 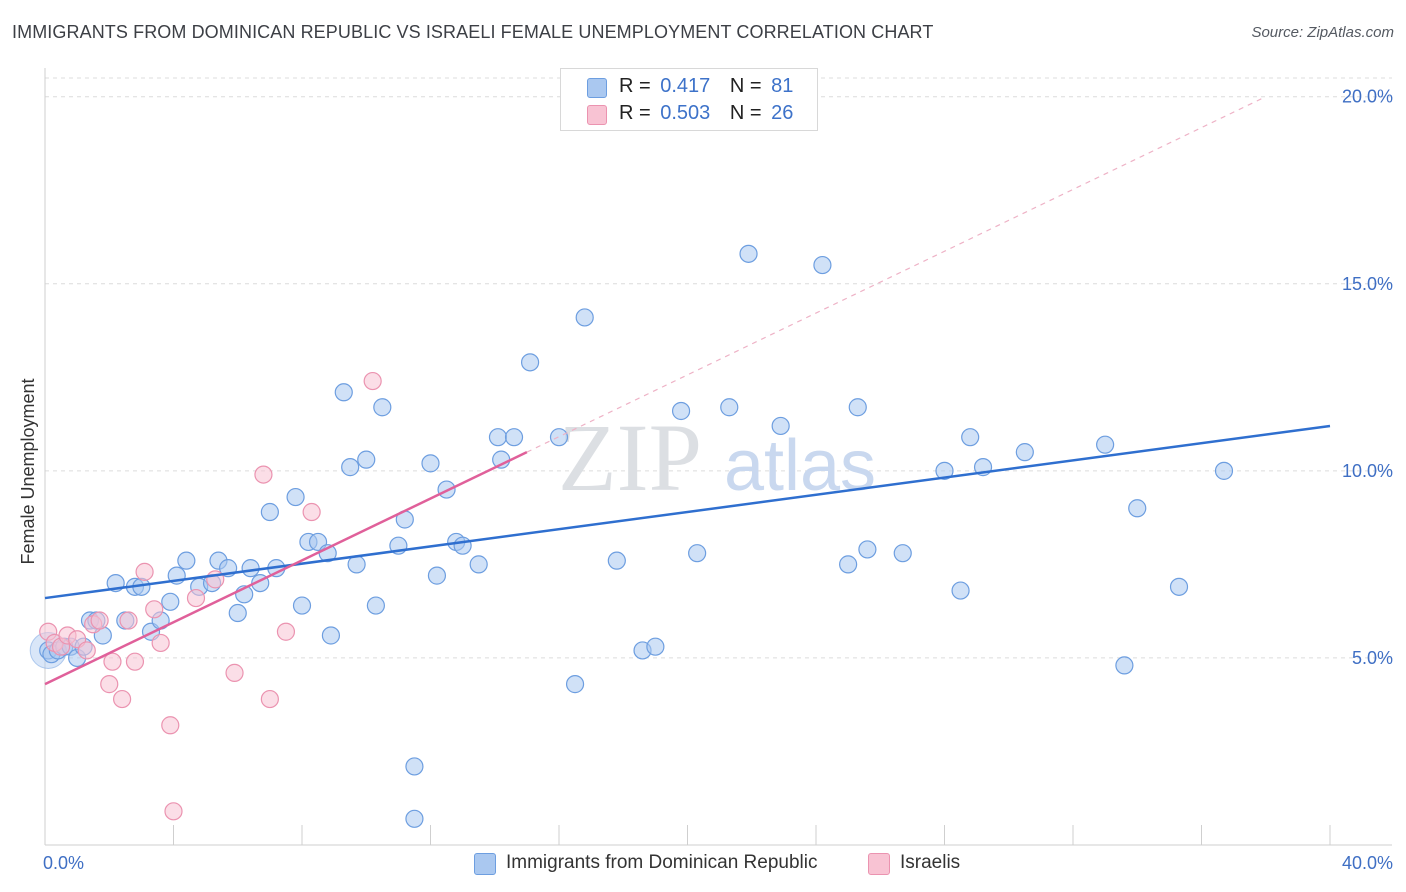 I want to click on y-tick-label: 15.0%, so click(x=1367, y=284).